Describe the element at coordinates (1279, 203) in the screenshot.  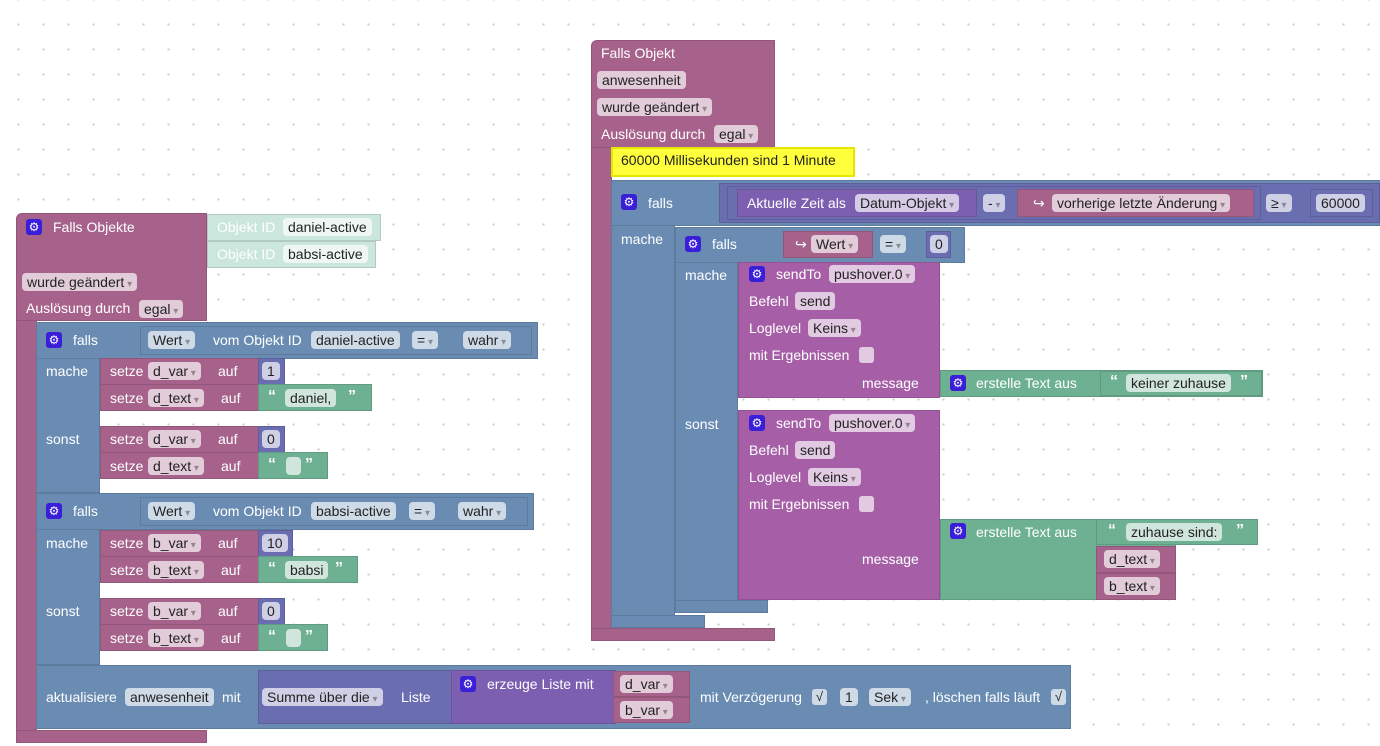
I see `operator-dropdown: ≥` at that location.